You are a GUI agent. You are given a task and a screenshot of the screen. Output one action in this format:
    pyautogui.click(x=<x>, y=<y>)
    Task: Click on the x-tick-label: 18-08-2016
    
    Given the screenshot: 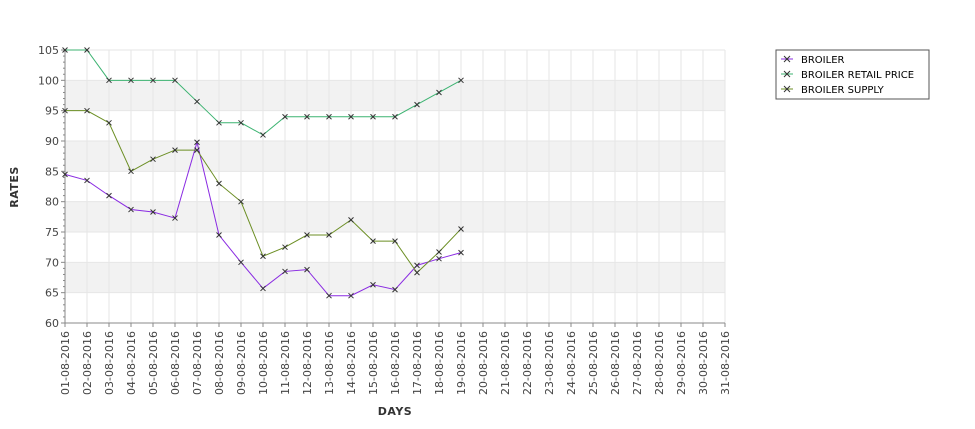 What is the action you would take?
    pyautogui.click(x=439, y=363)
    